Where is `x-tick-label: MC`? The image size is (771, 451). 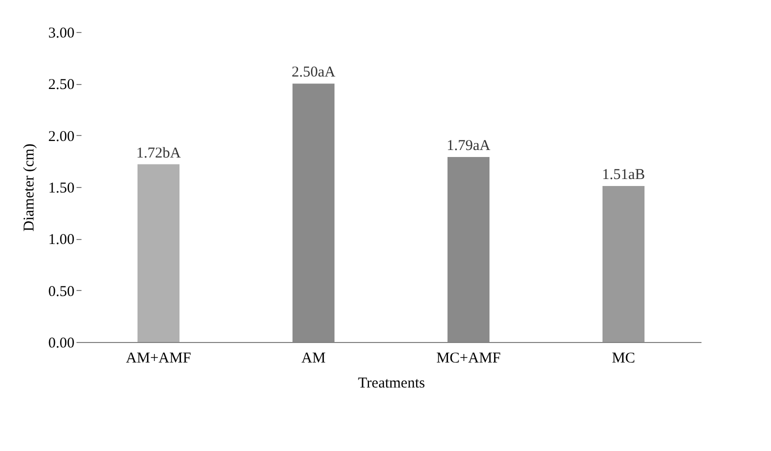
x-tick-label: MC is located at coordinates (624, 358).